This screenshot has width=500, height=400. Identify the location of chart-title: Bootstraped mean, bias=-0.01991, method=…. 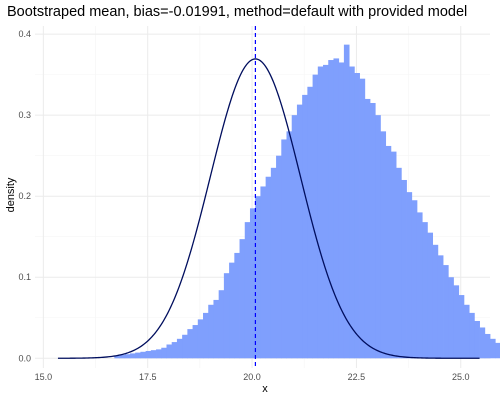
(237, 12).